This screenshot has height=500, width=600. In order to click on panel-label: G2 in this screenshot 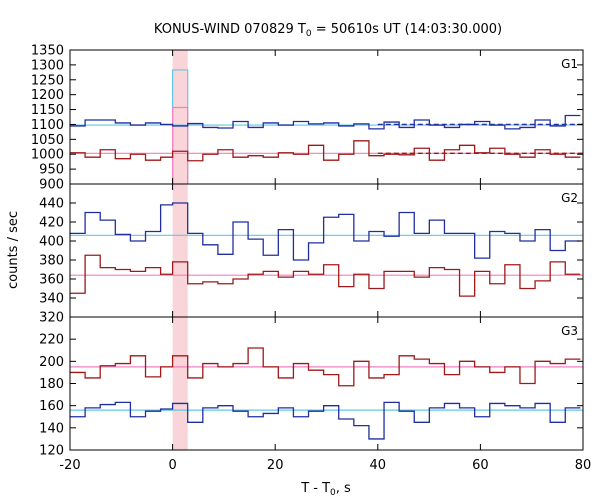, I will do `click(569, 198)`.